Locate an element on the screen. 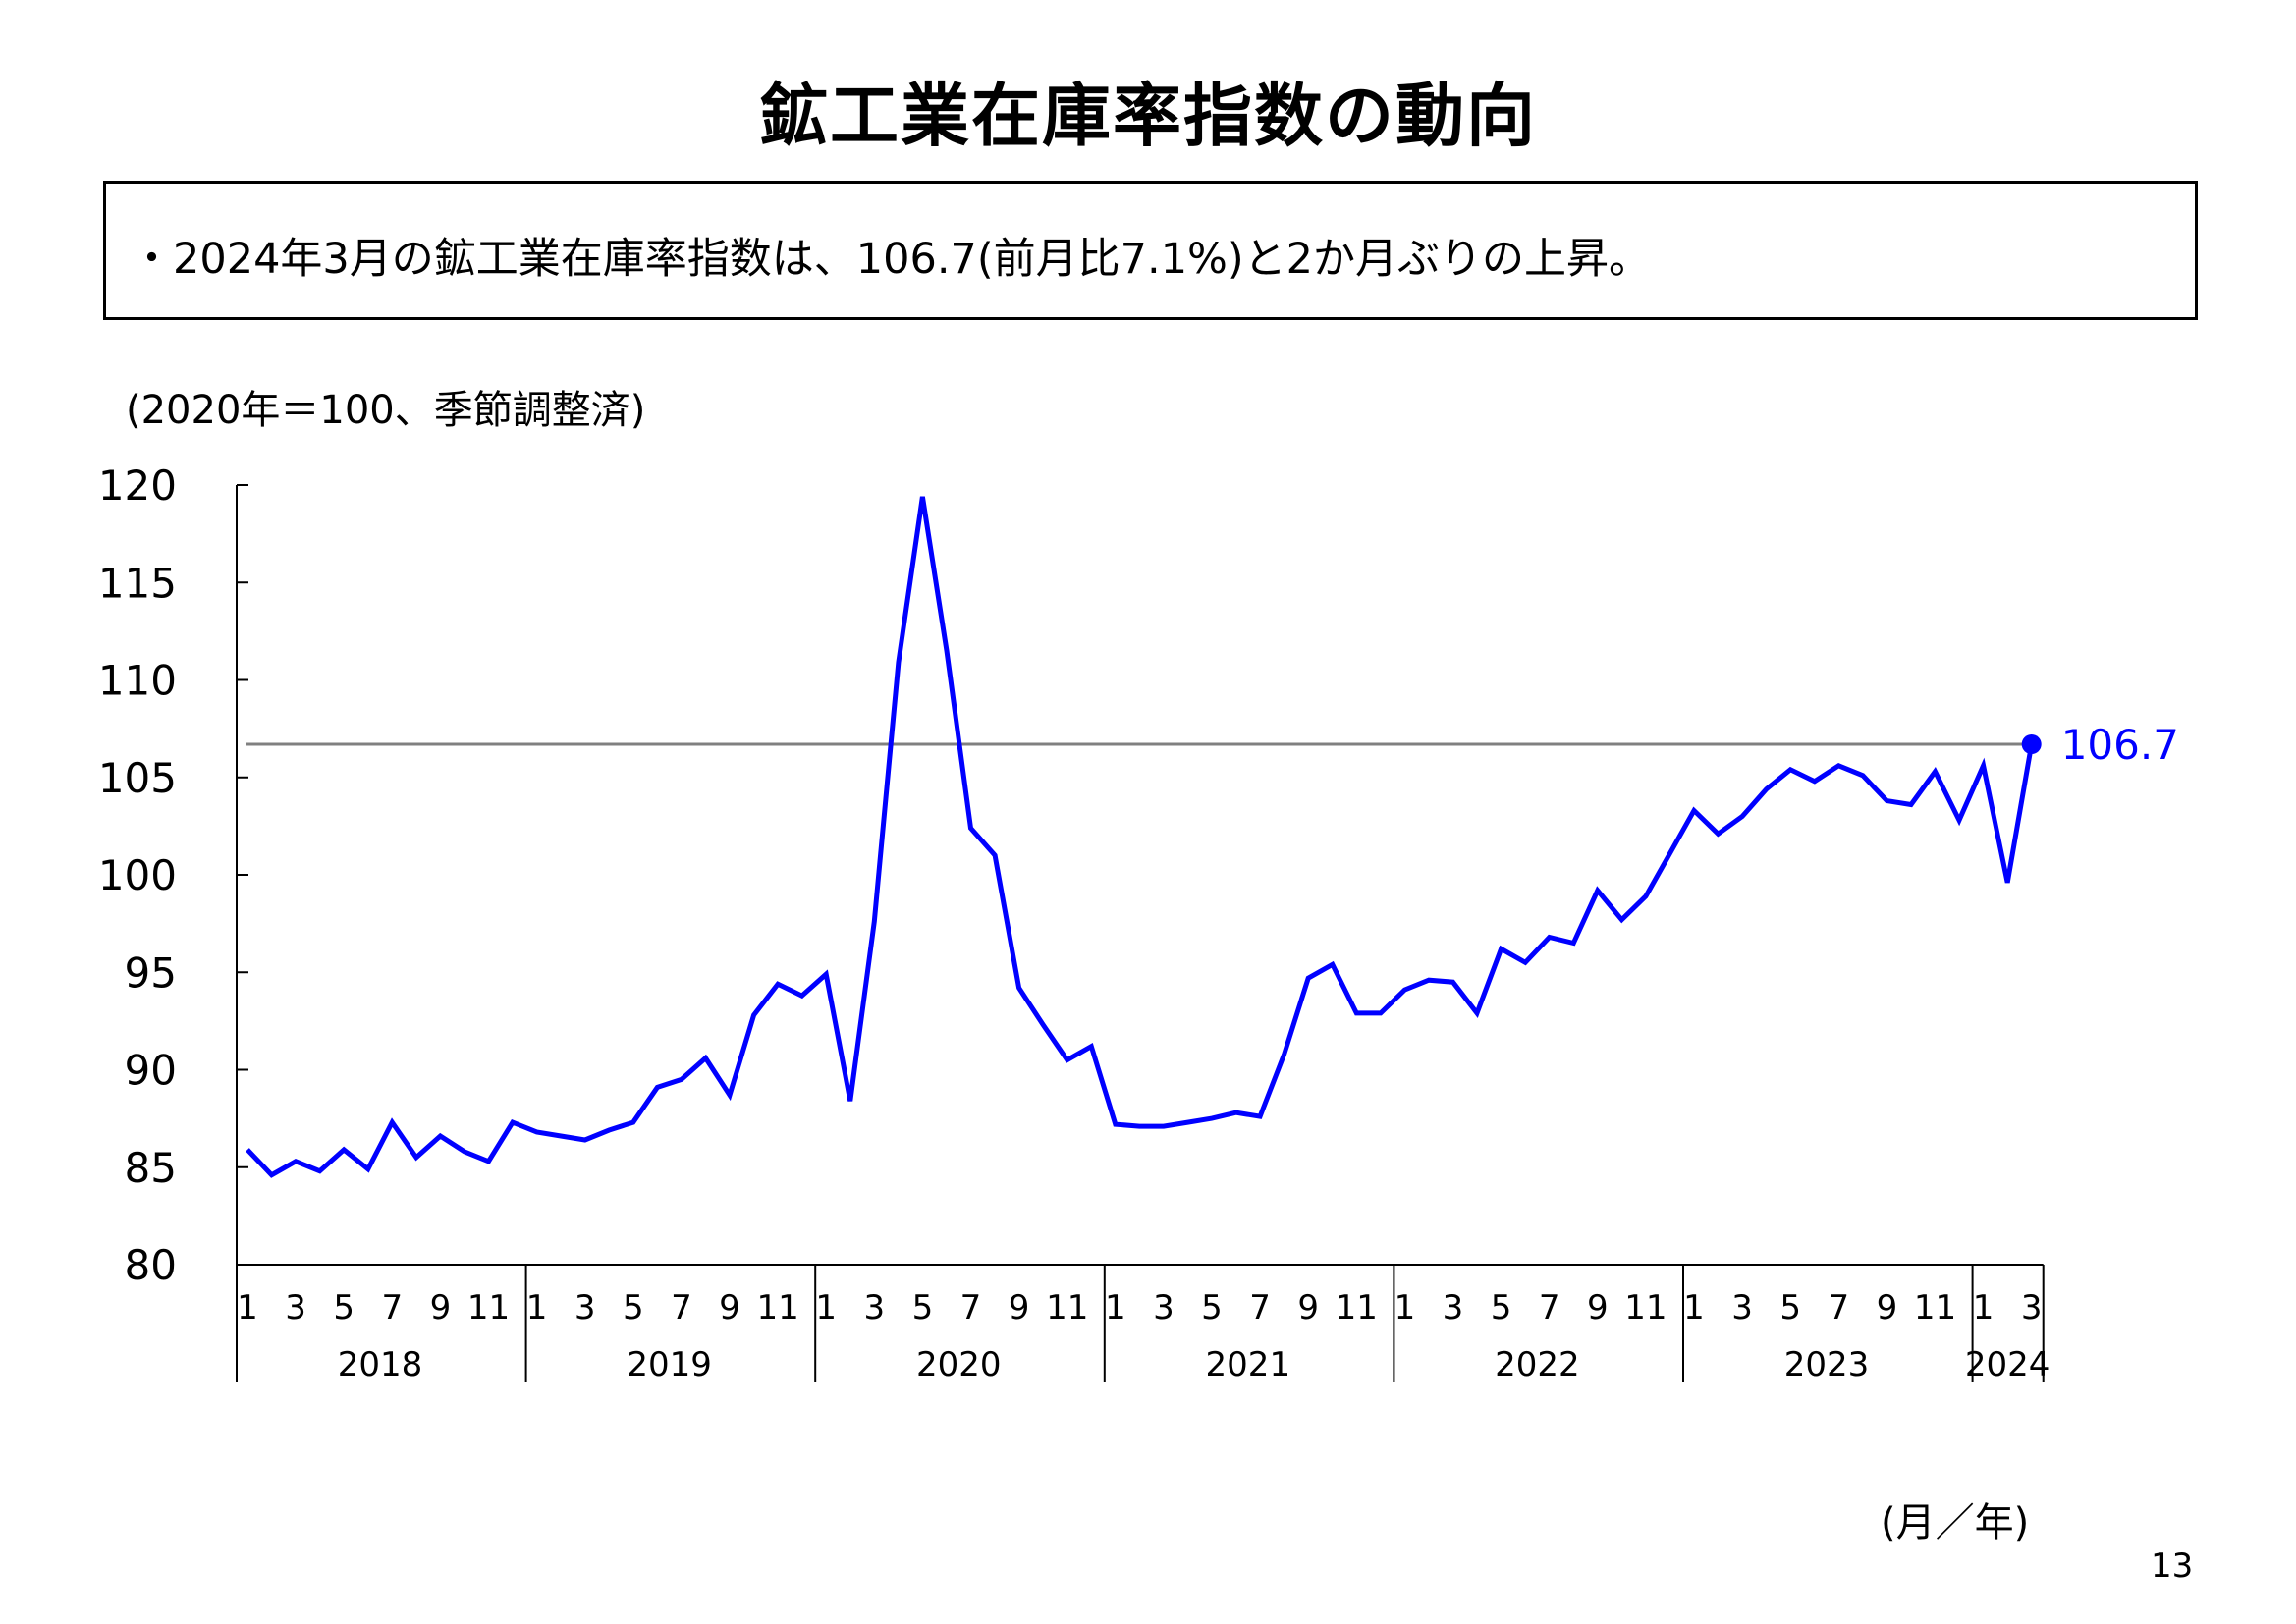 Image resolution: width=2296 pixels, height=1624 pixels. y-tick-label: 100 is located at coordinates (137, 875).